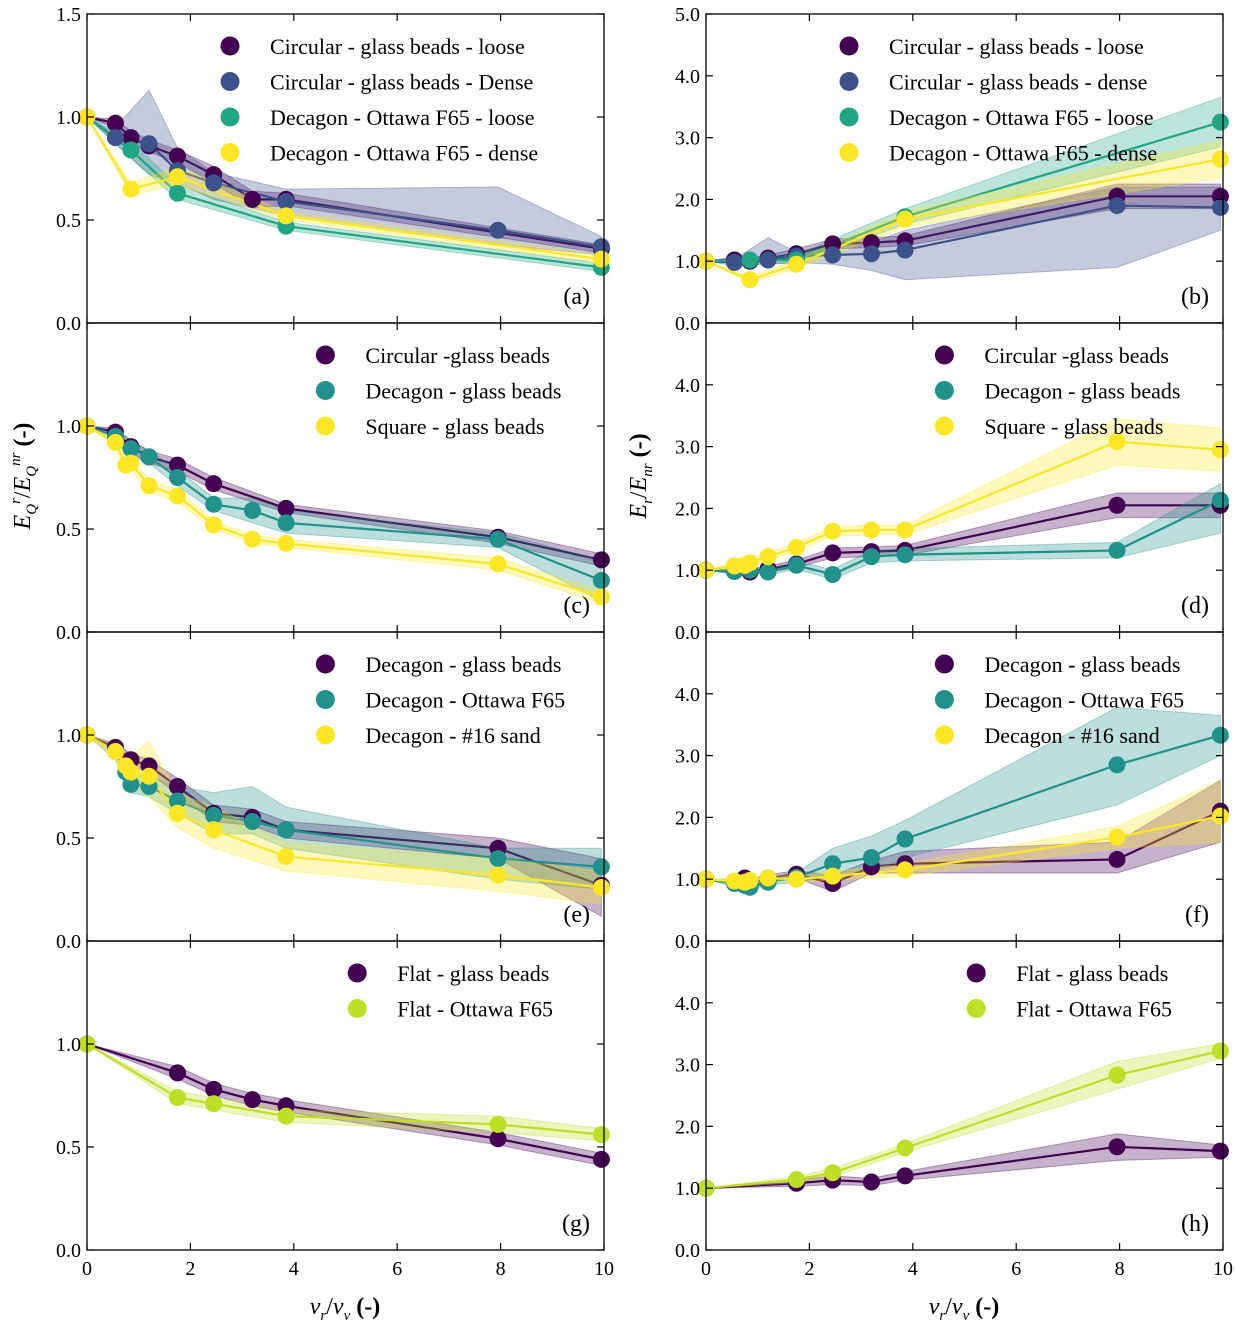 The image size is (1235, 1330). What do you see at coordinates (1023, 153) in the screenshot?
I see `panel-b-legend-label-3: Decagon - Ottawa F65 - dense` at bounding box center [1023, 153].